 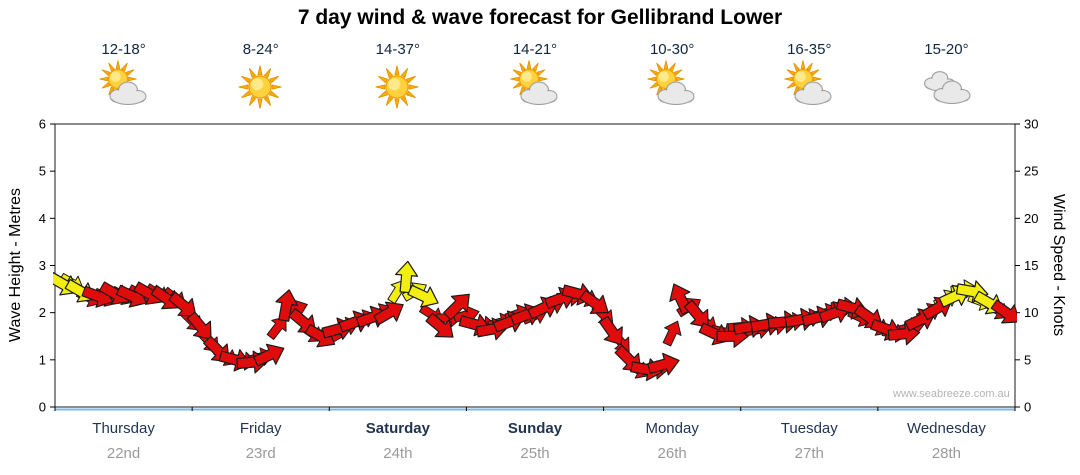 I want to click on watermark: www.seabreeze.com.au, so click(x=951, y=394).